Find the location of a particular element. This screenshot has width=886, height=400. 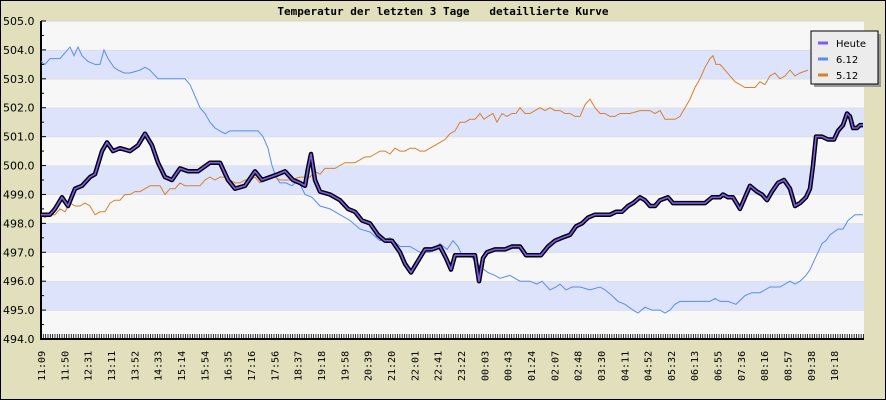

x-tick-label: 13:52 is located at coordinates (135, 366).